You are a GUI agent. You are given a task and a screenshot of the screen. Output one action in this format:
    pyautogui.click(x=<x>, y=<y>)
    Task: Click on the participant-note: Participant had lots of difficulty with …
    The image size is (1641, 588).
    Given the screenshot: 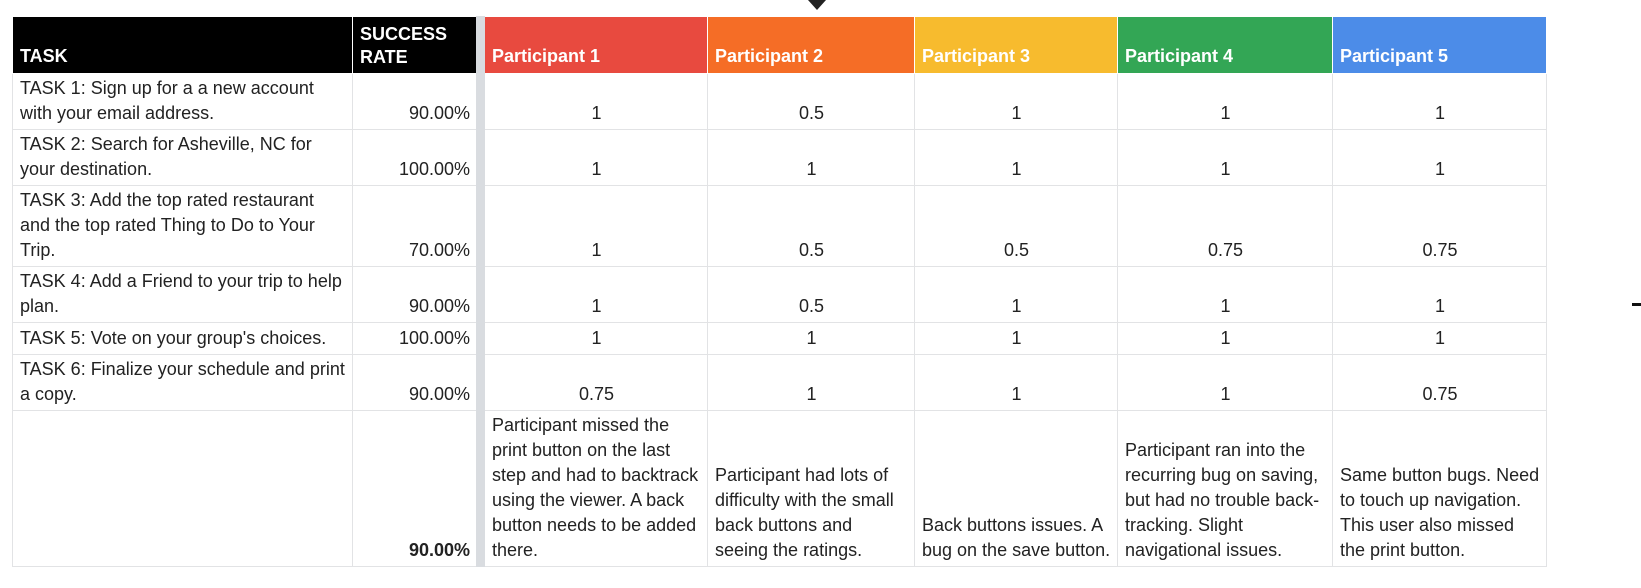 What is the action you would take?
    pyautogui.click(x=811, y=488)
    